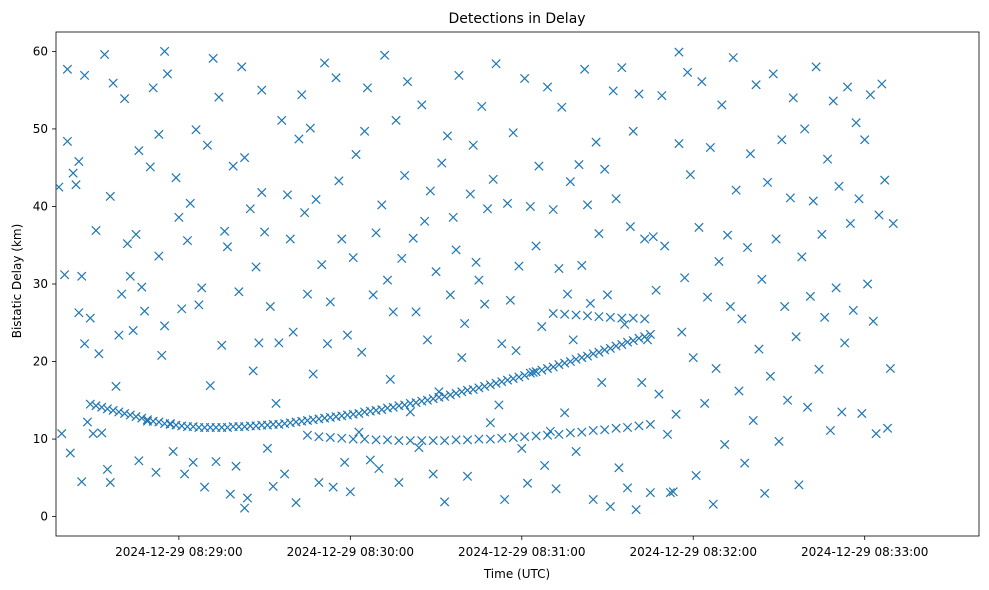  I want to click on y-tick-label: 40, so click(40, 206).